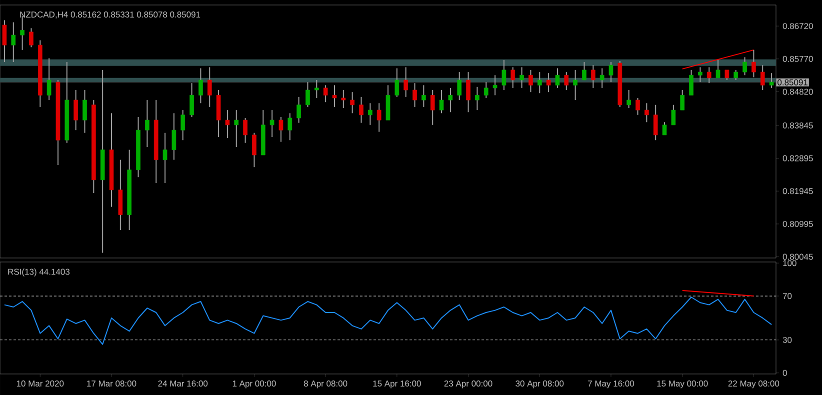 This screenshot has height=395, width=822. What do you see at coordinates (793, 82) in the screenshot?
I see `ref-line-label: 0.85091` at bounding box center [793, 82].